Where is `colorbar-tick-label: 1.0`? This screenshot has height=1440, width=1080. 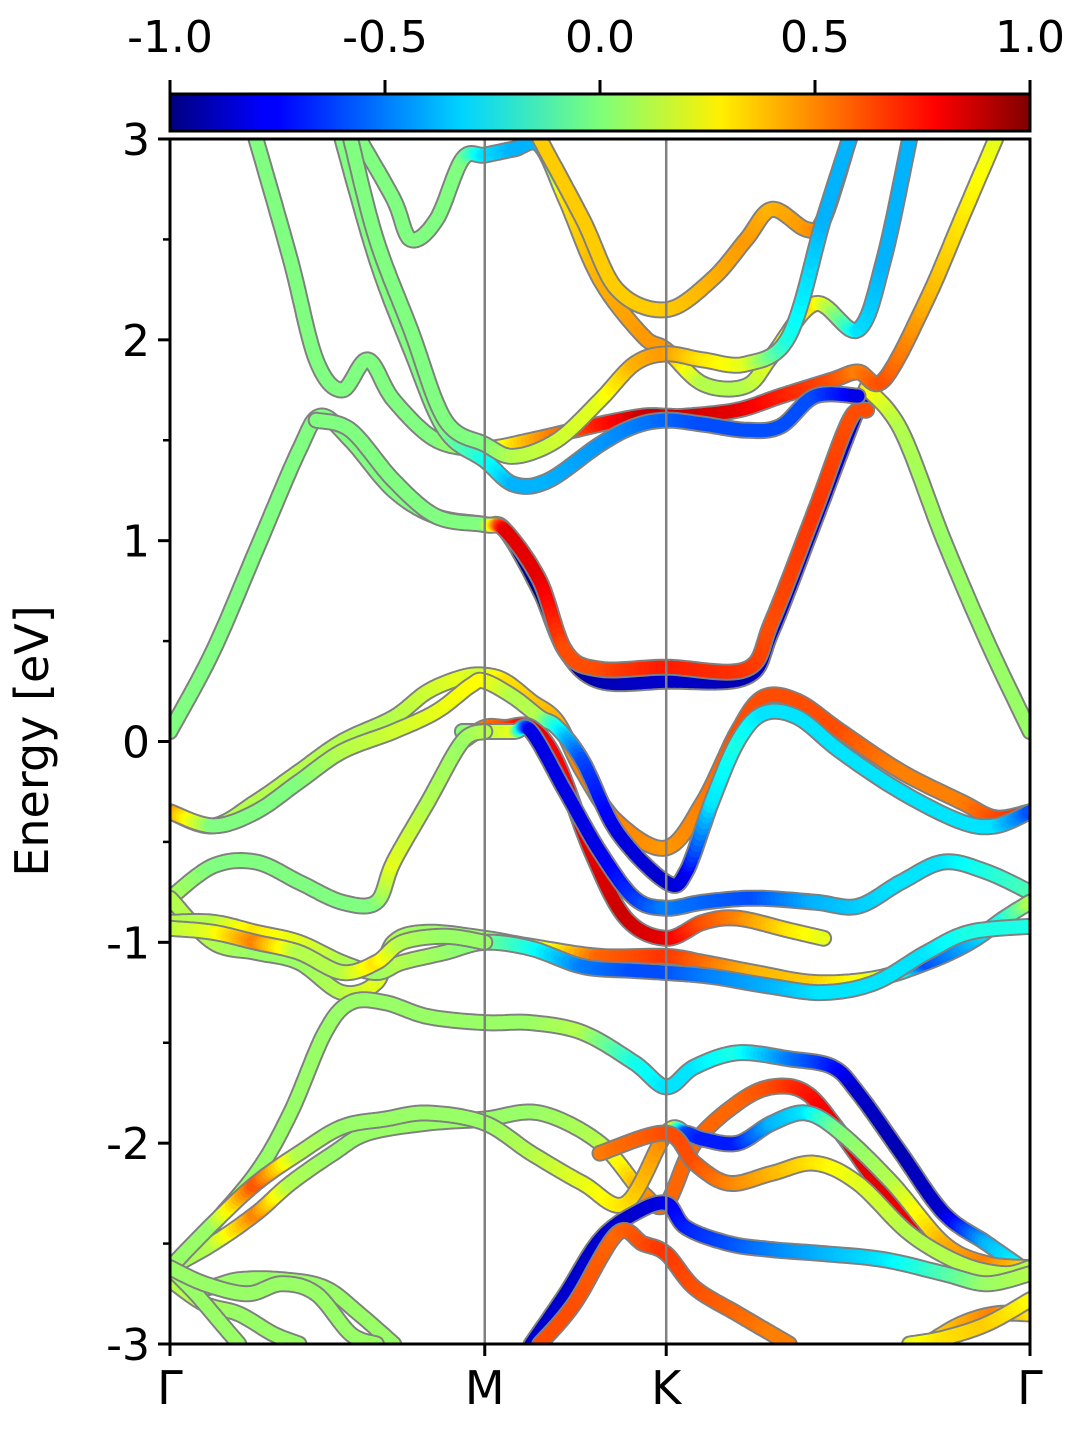
colorbar-tick-label: 1.0 is located at coordinates (1030, 37).